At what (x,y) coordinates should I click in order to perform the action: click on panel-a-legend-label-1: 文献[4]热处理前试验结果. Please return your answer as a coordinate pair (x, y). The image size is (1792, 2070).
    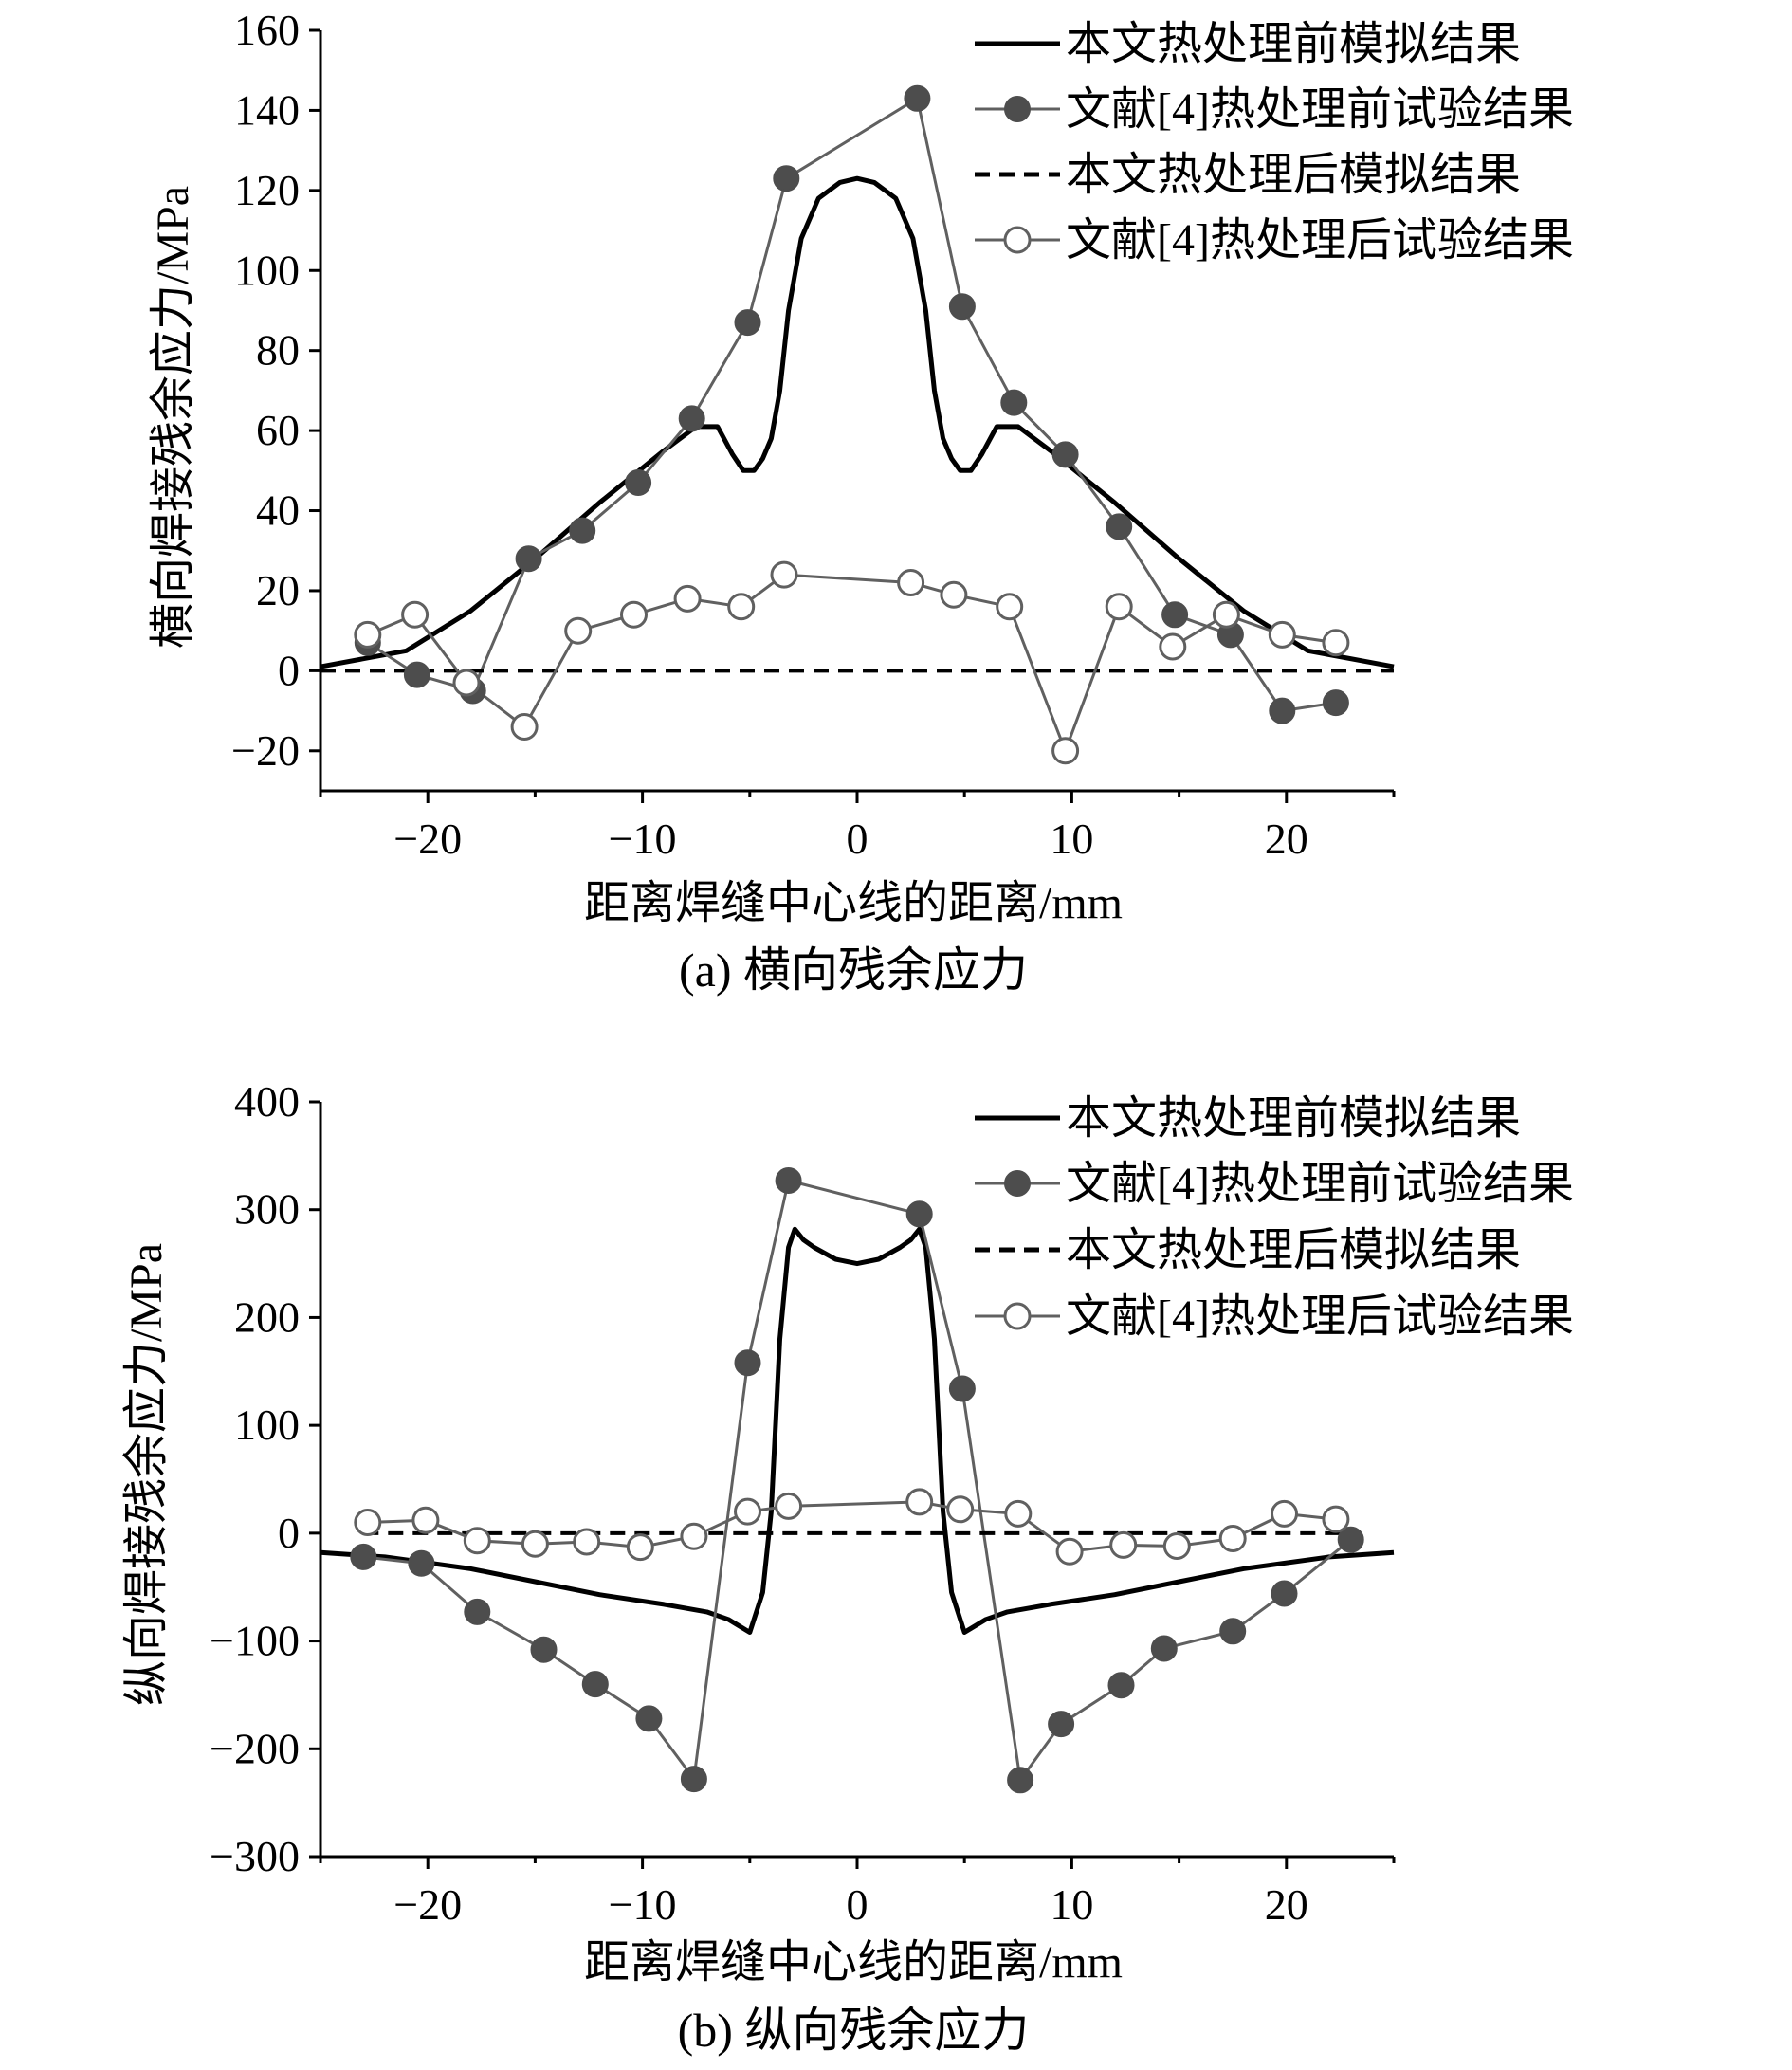
    Looking at the image, I should click on (1320, 109).